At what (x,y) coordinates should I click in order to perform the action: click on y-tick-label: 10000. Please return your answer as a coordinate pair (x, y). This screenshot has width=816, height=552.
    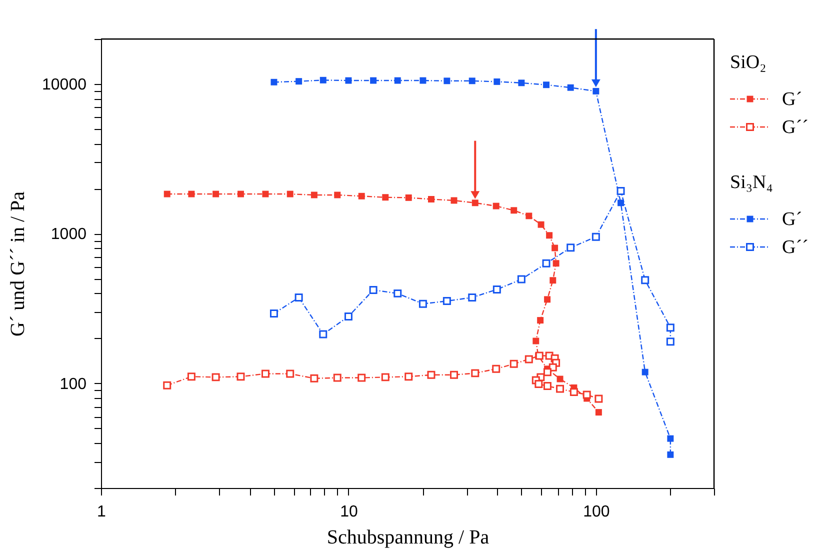
    Looking at the image, I should click on (64, 85).